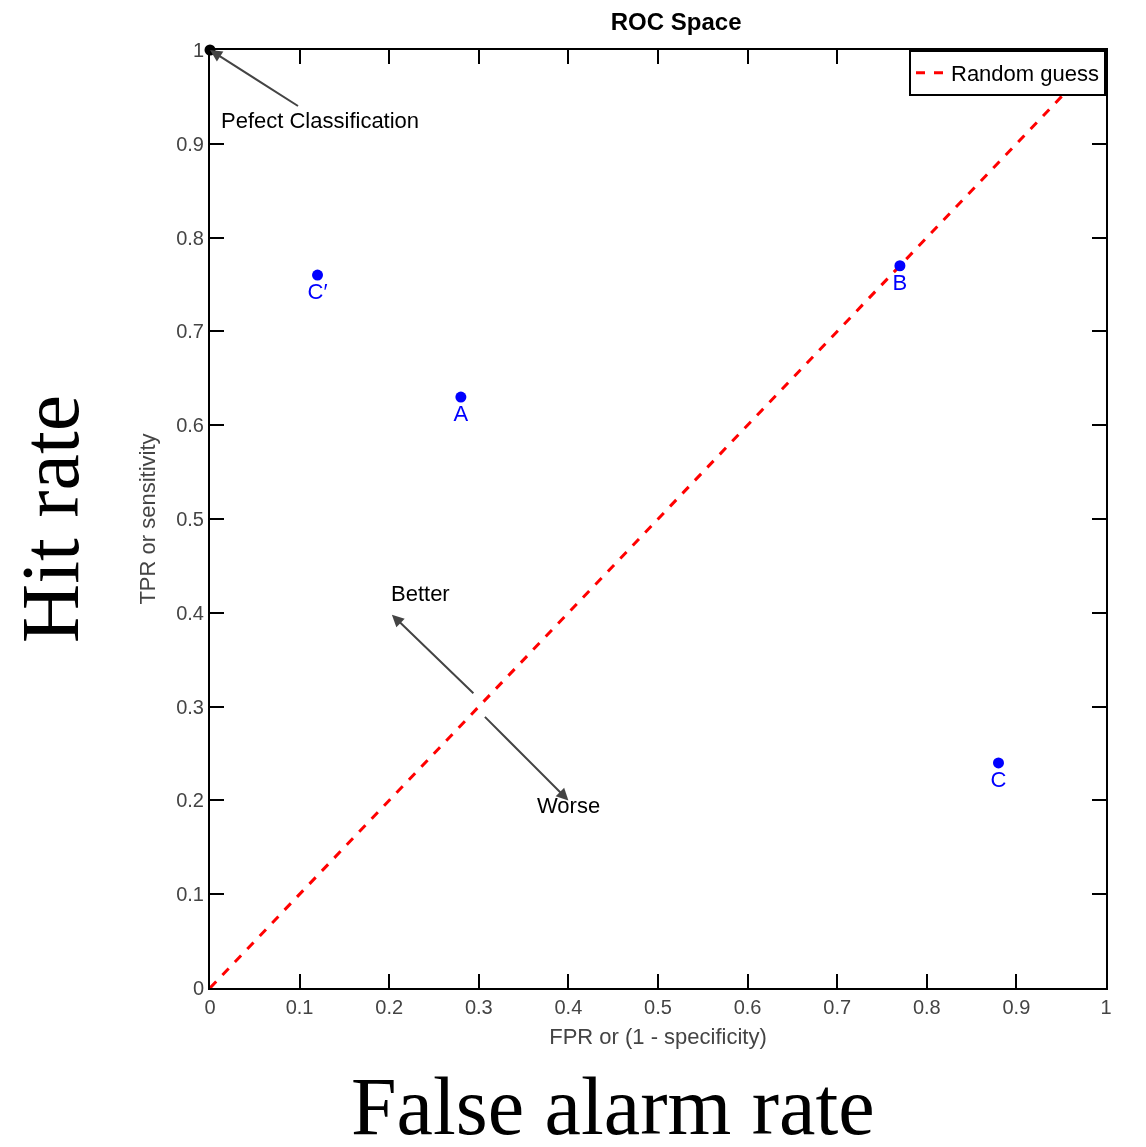 The height and width of the screenshot is (1147, 1146). What do you see at coordinates (613, 1104) in the screenshot?
I see `text: False alarm rate` at bounding box center [613, 1104].